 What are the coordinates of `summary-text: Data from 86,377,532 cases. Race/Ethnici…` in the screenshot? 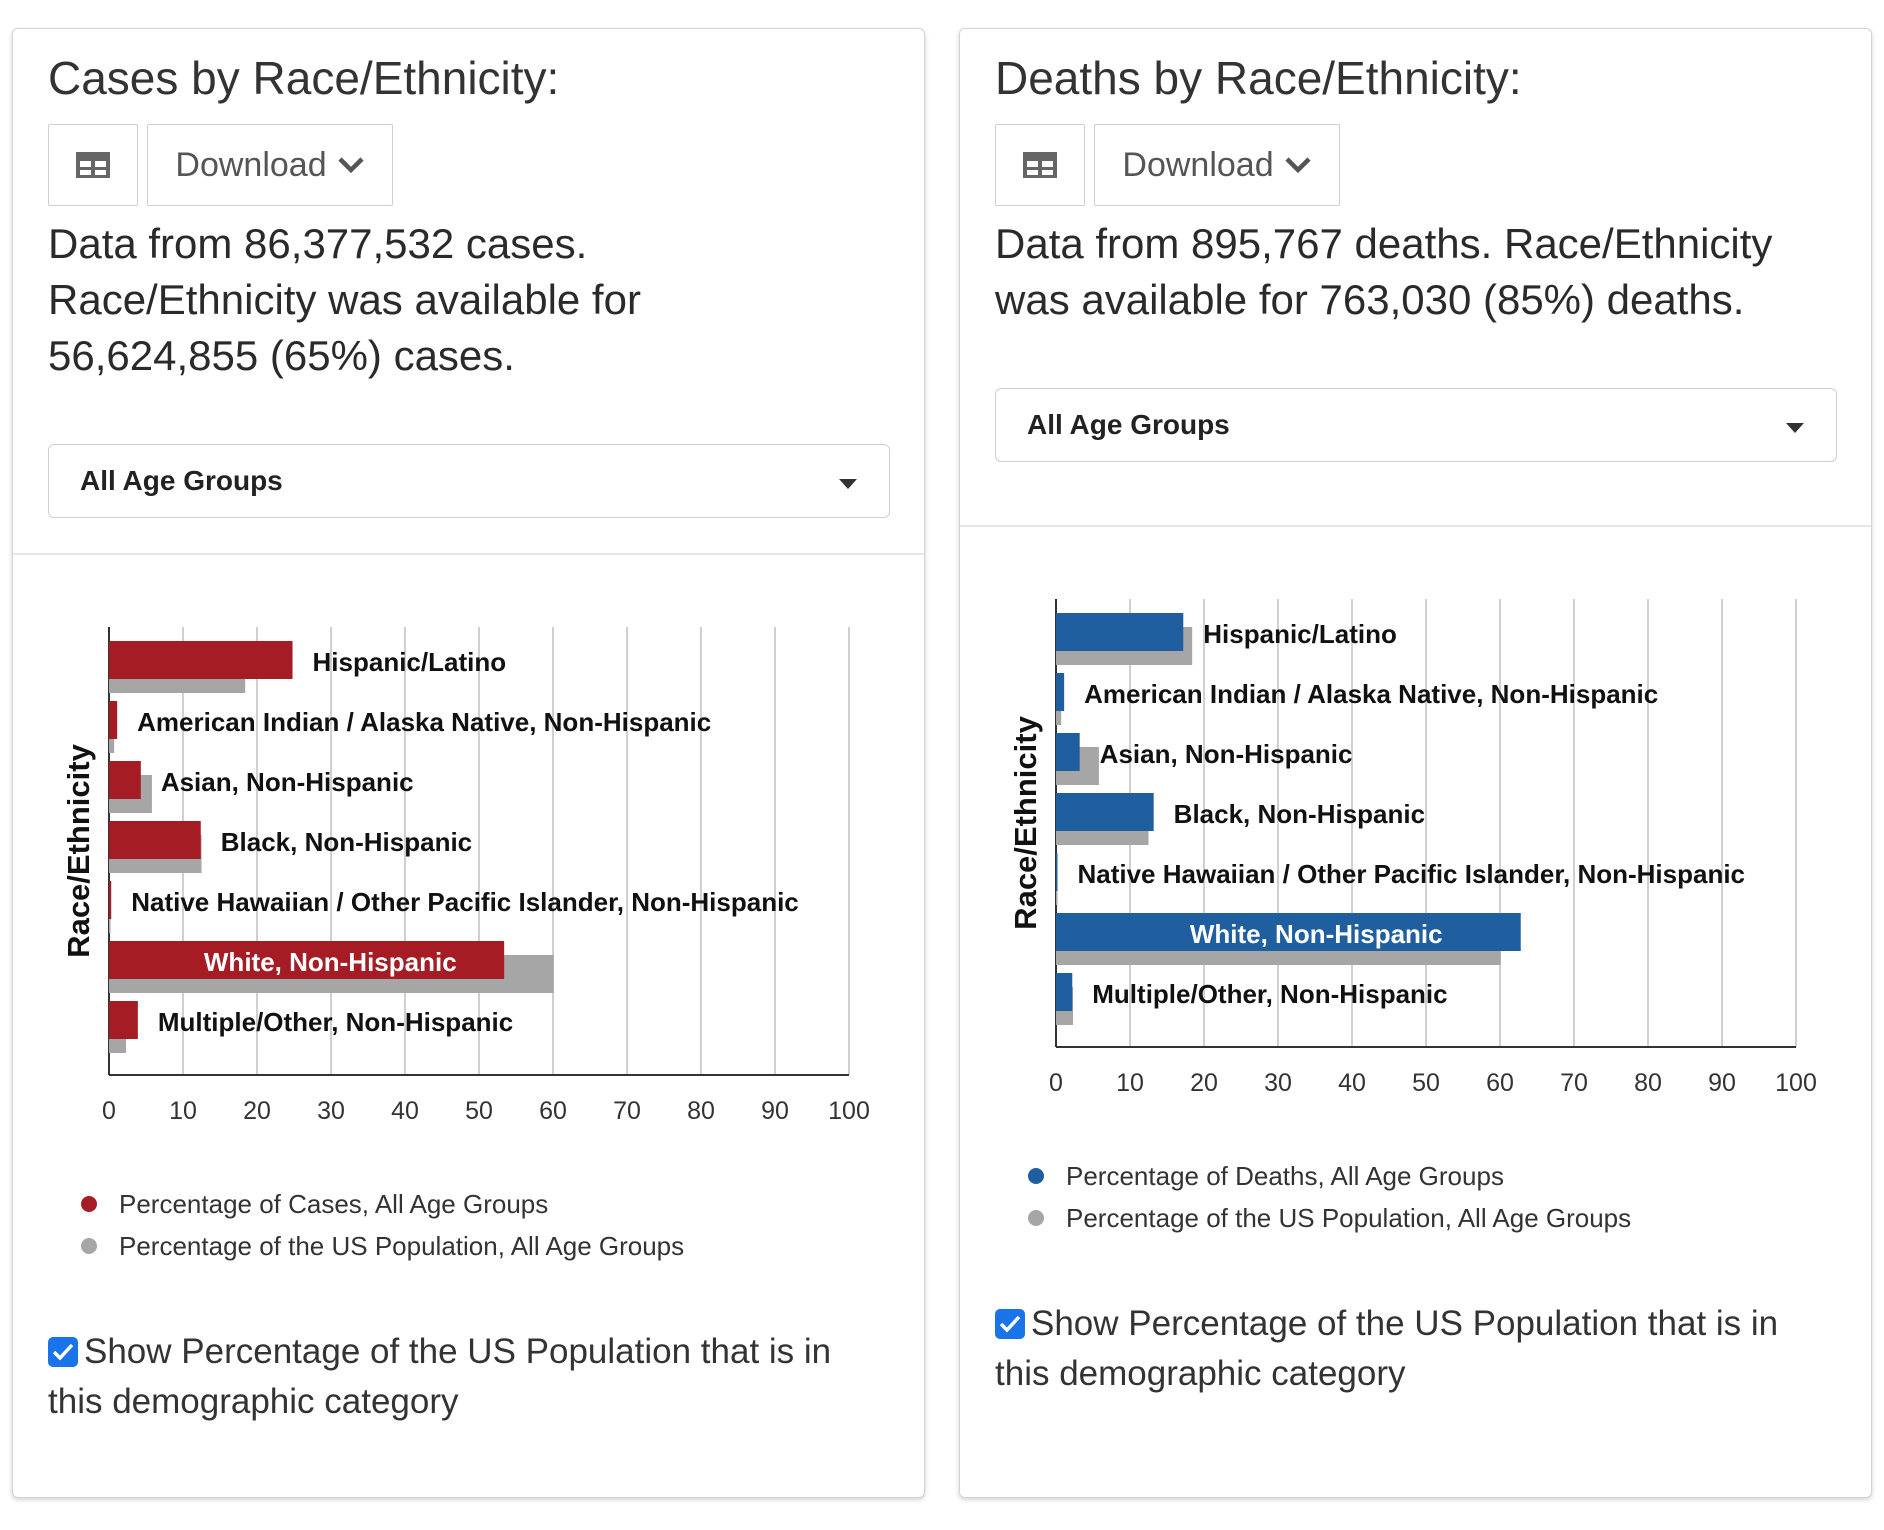 It's located at (344, 300).